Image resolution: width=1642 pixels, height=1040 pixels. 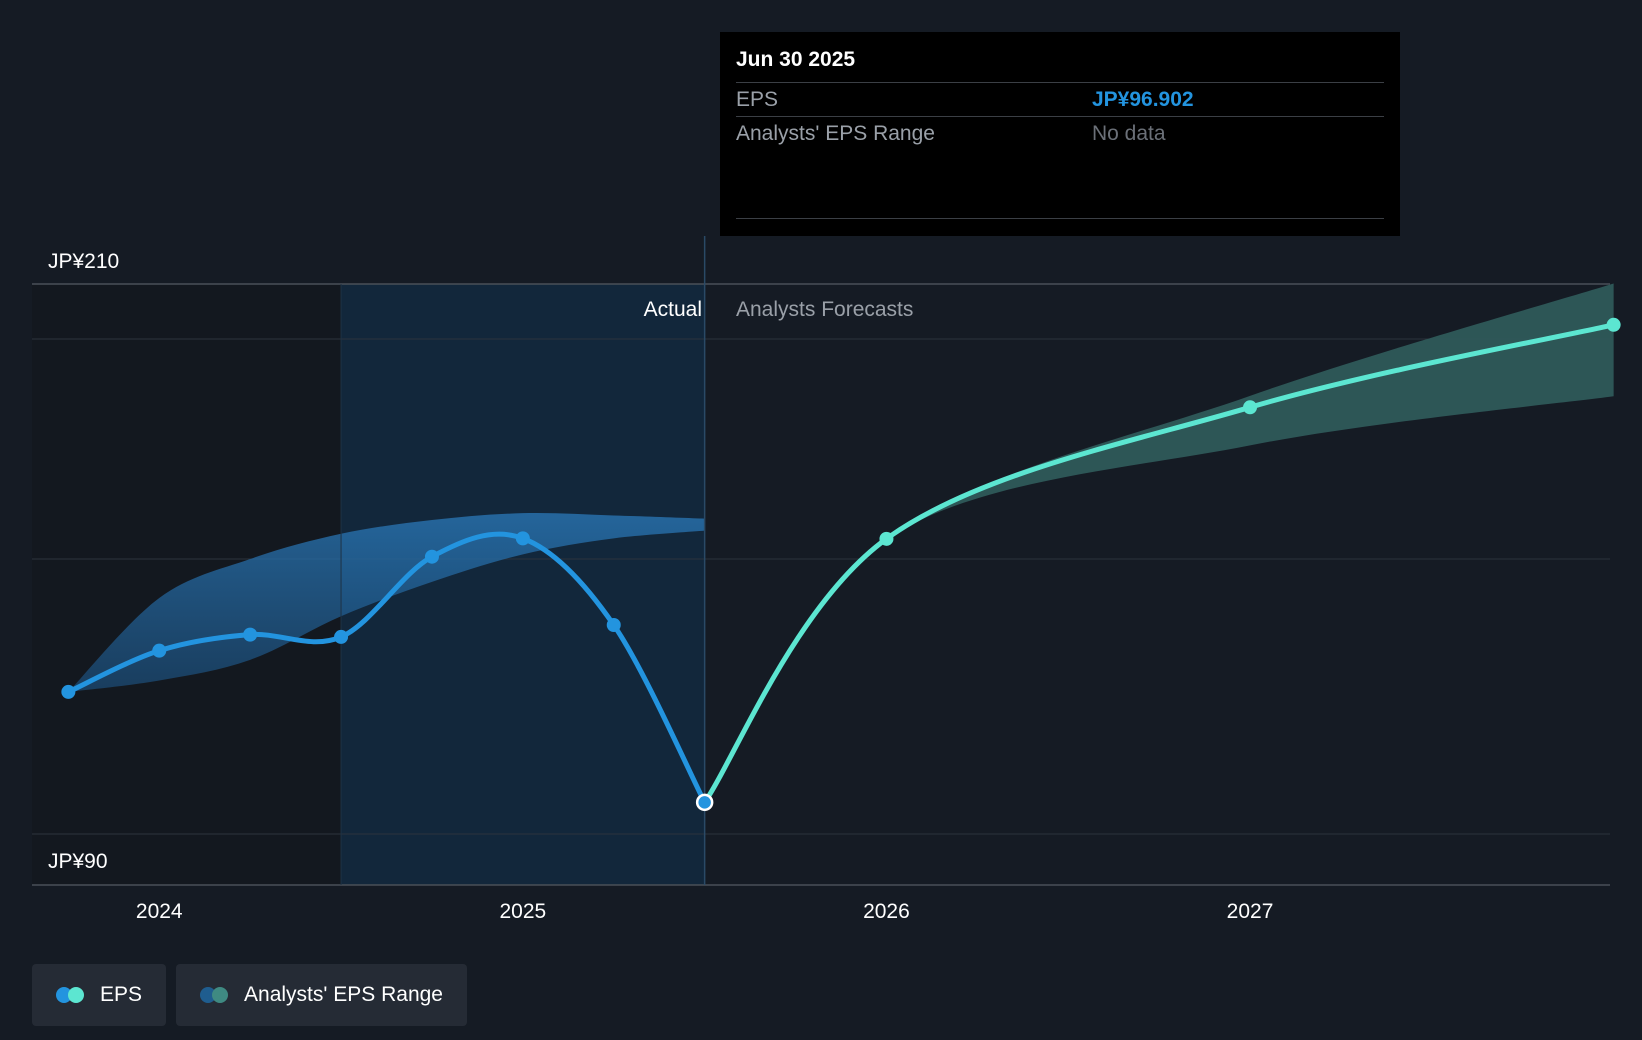 What do you see at coordinates (1129, 133) in the screenshot?
I see `tooltip-range-value: No data` at bounding box center [1129, 133].